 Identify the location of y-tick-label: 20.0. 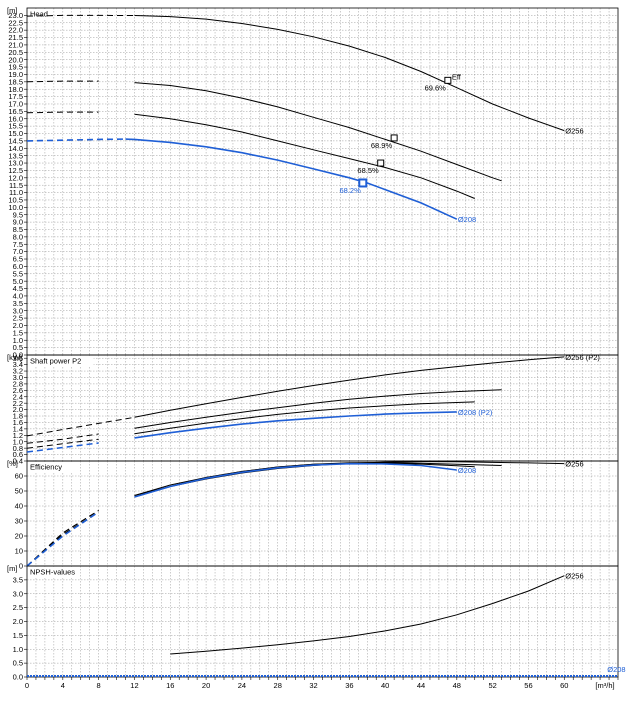
(15, 59).